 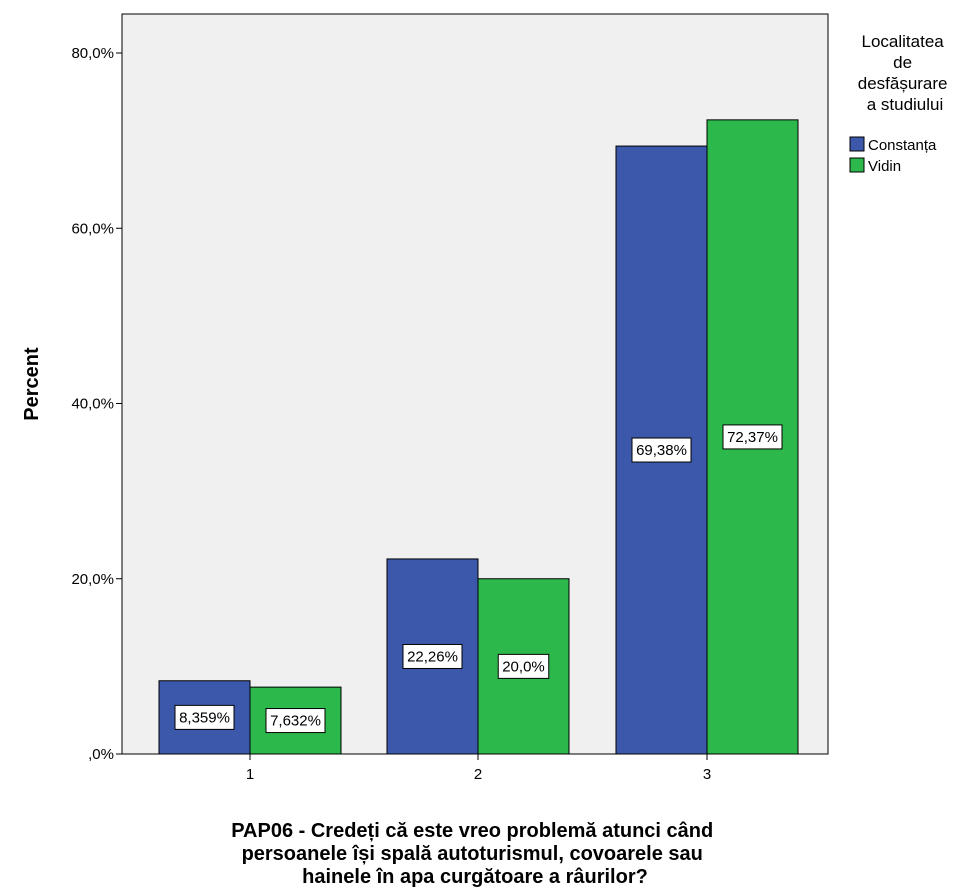 I want to click on data-label: 22,26%, so click(x=432, y=656).